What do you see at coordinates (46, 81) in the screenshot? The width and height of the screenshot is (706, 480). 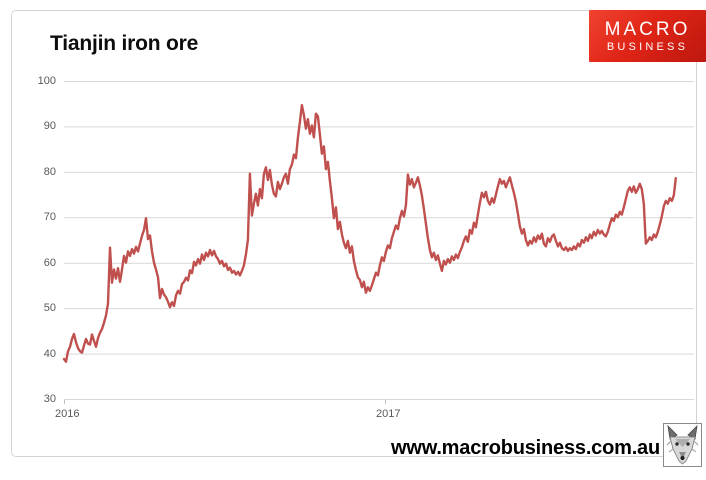 I see `y-axis-tick-label: 100` at bounding box center [46, 81].